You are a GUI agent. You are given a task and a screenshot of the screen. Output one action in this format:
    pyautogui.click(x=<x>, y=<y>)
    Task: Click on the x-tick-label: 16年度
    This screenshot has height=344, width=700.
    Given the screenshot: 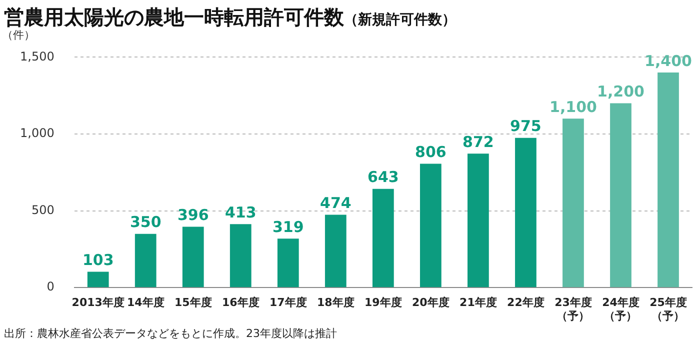 What is the action you would take?
    pyautogui.click(x=241, y=303)
    